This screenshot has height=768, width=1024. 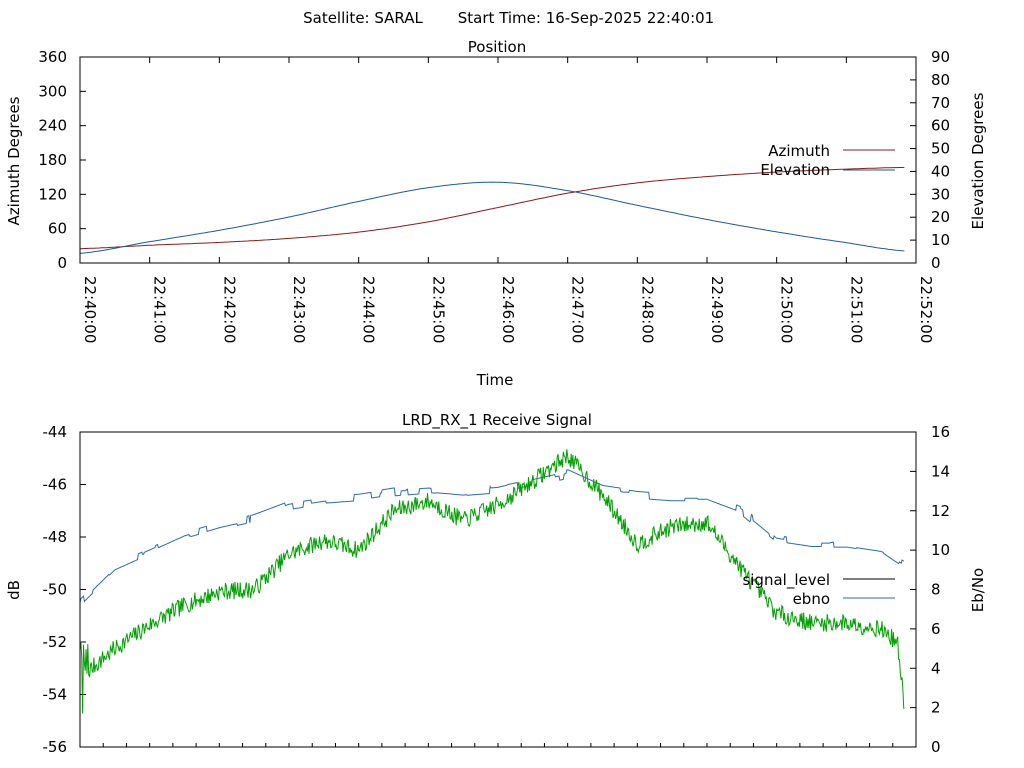 I want to click on elevation-axis-label: Elevation Degrees, so click(x=978, y=160).